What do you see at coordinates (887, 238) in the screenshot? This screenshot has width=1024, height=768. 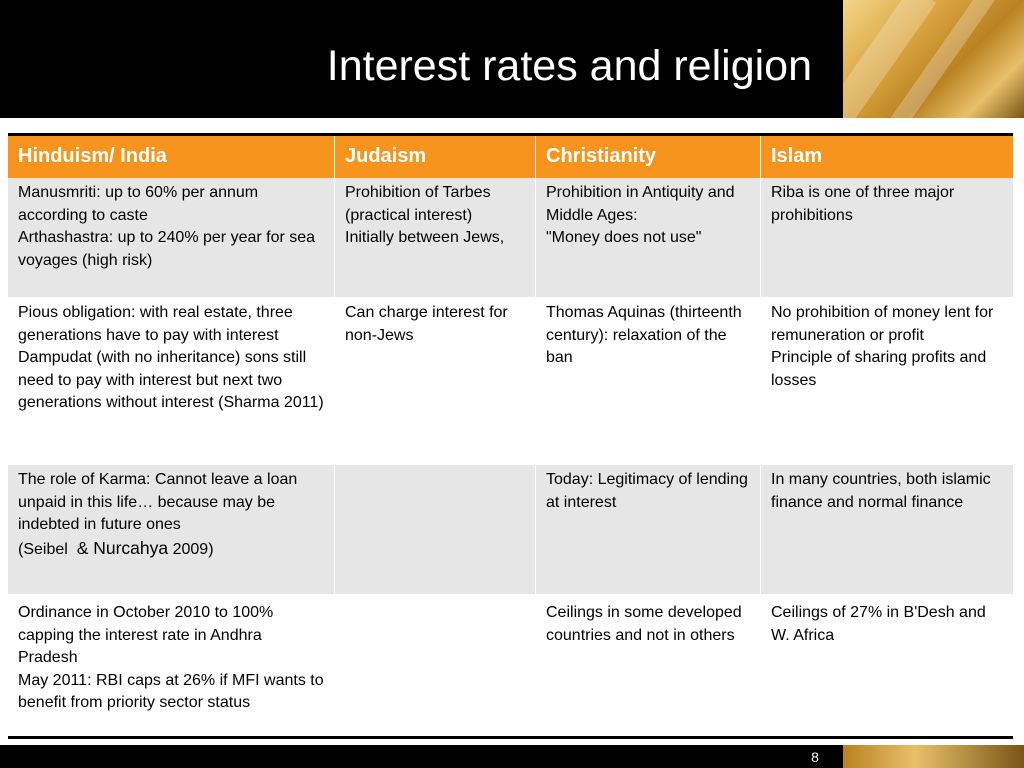 I see `cell-islam: Riba is one of three major prohibitions` at bounding box center [887, 238].